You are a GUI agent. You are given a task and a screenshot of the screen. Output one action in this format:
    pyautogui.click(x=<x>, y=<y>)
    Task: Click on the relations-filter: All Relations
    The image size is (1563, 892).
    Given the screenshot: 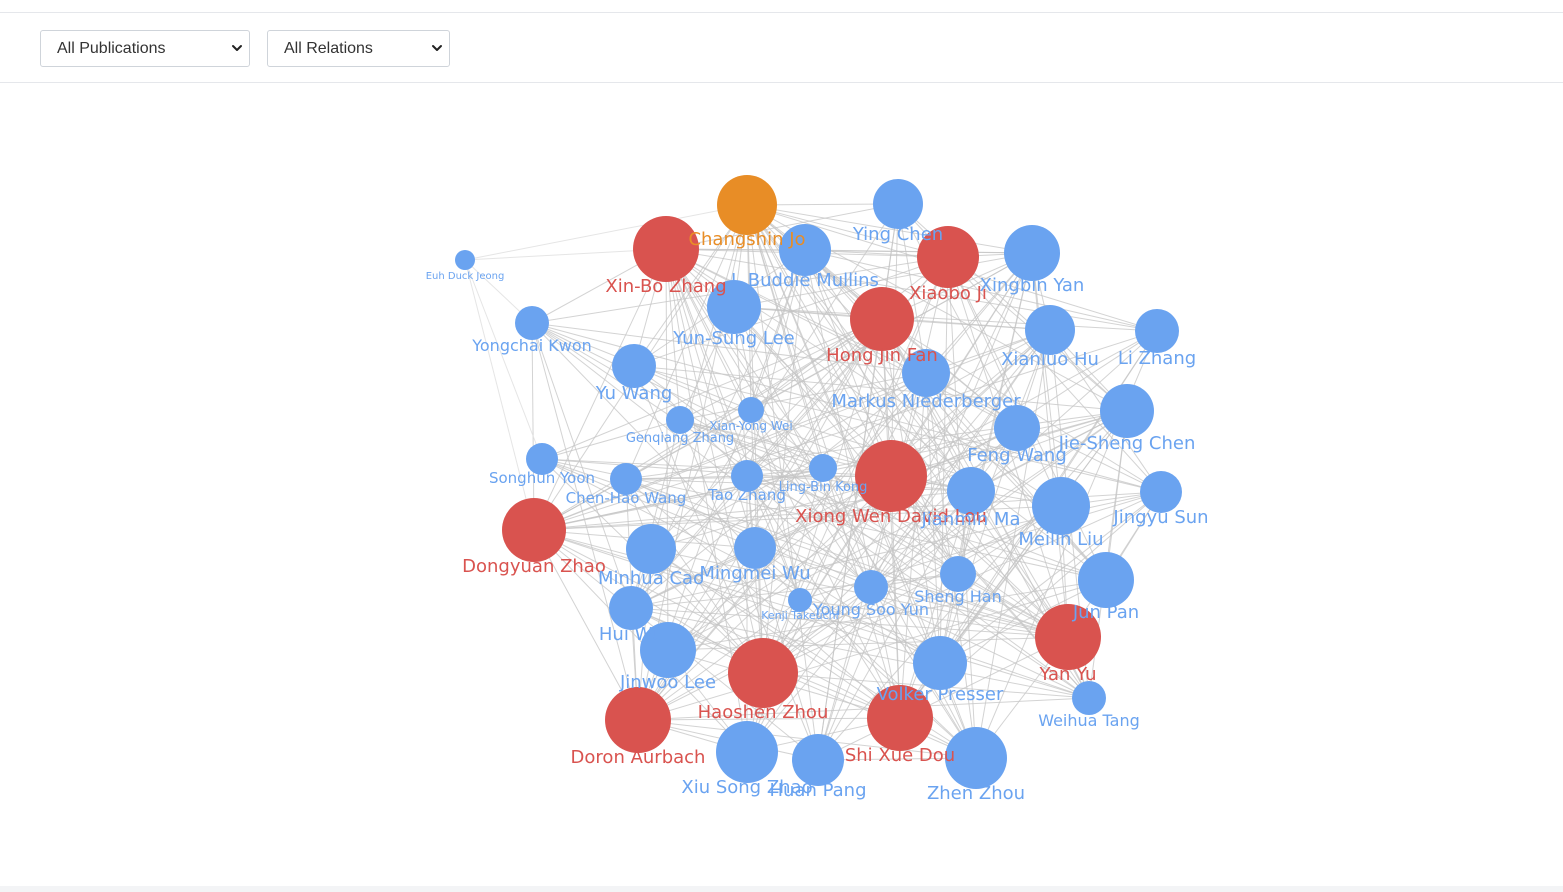 What is the action you would take?
    pyautogui.click(x=358, y=48)
    